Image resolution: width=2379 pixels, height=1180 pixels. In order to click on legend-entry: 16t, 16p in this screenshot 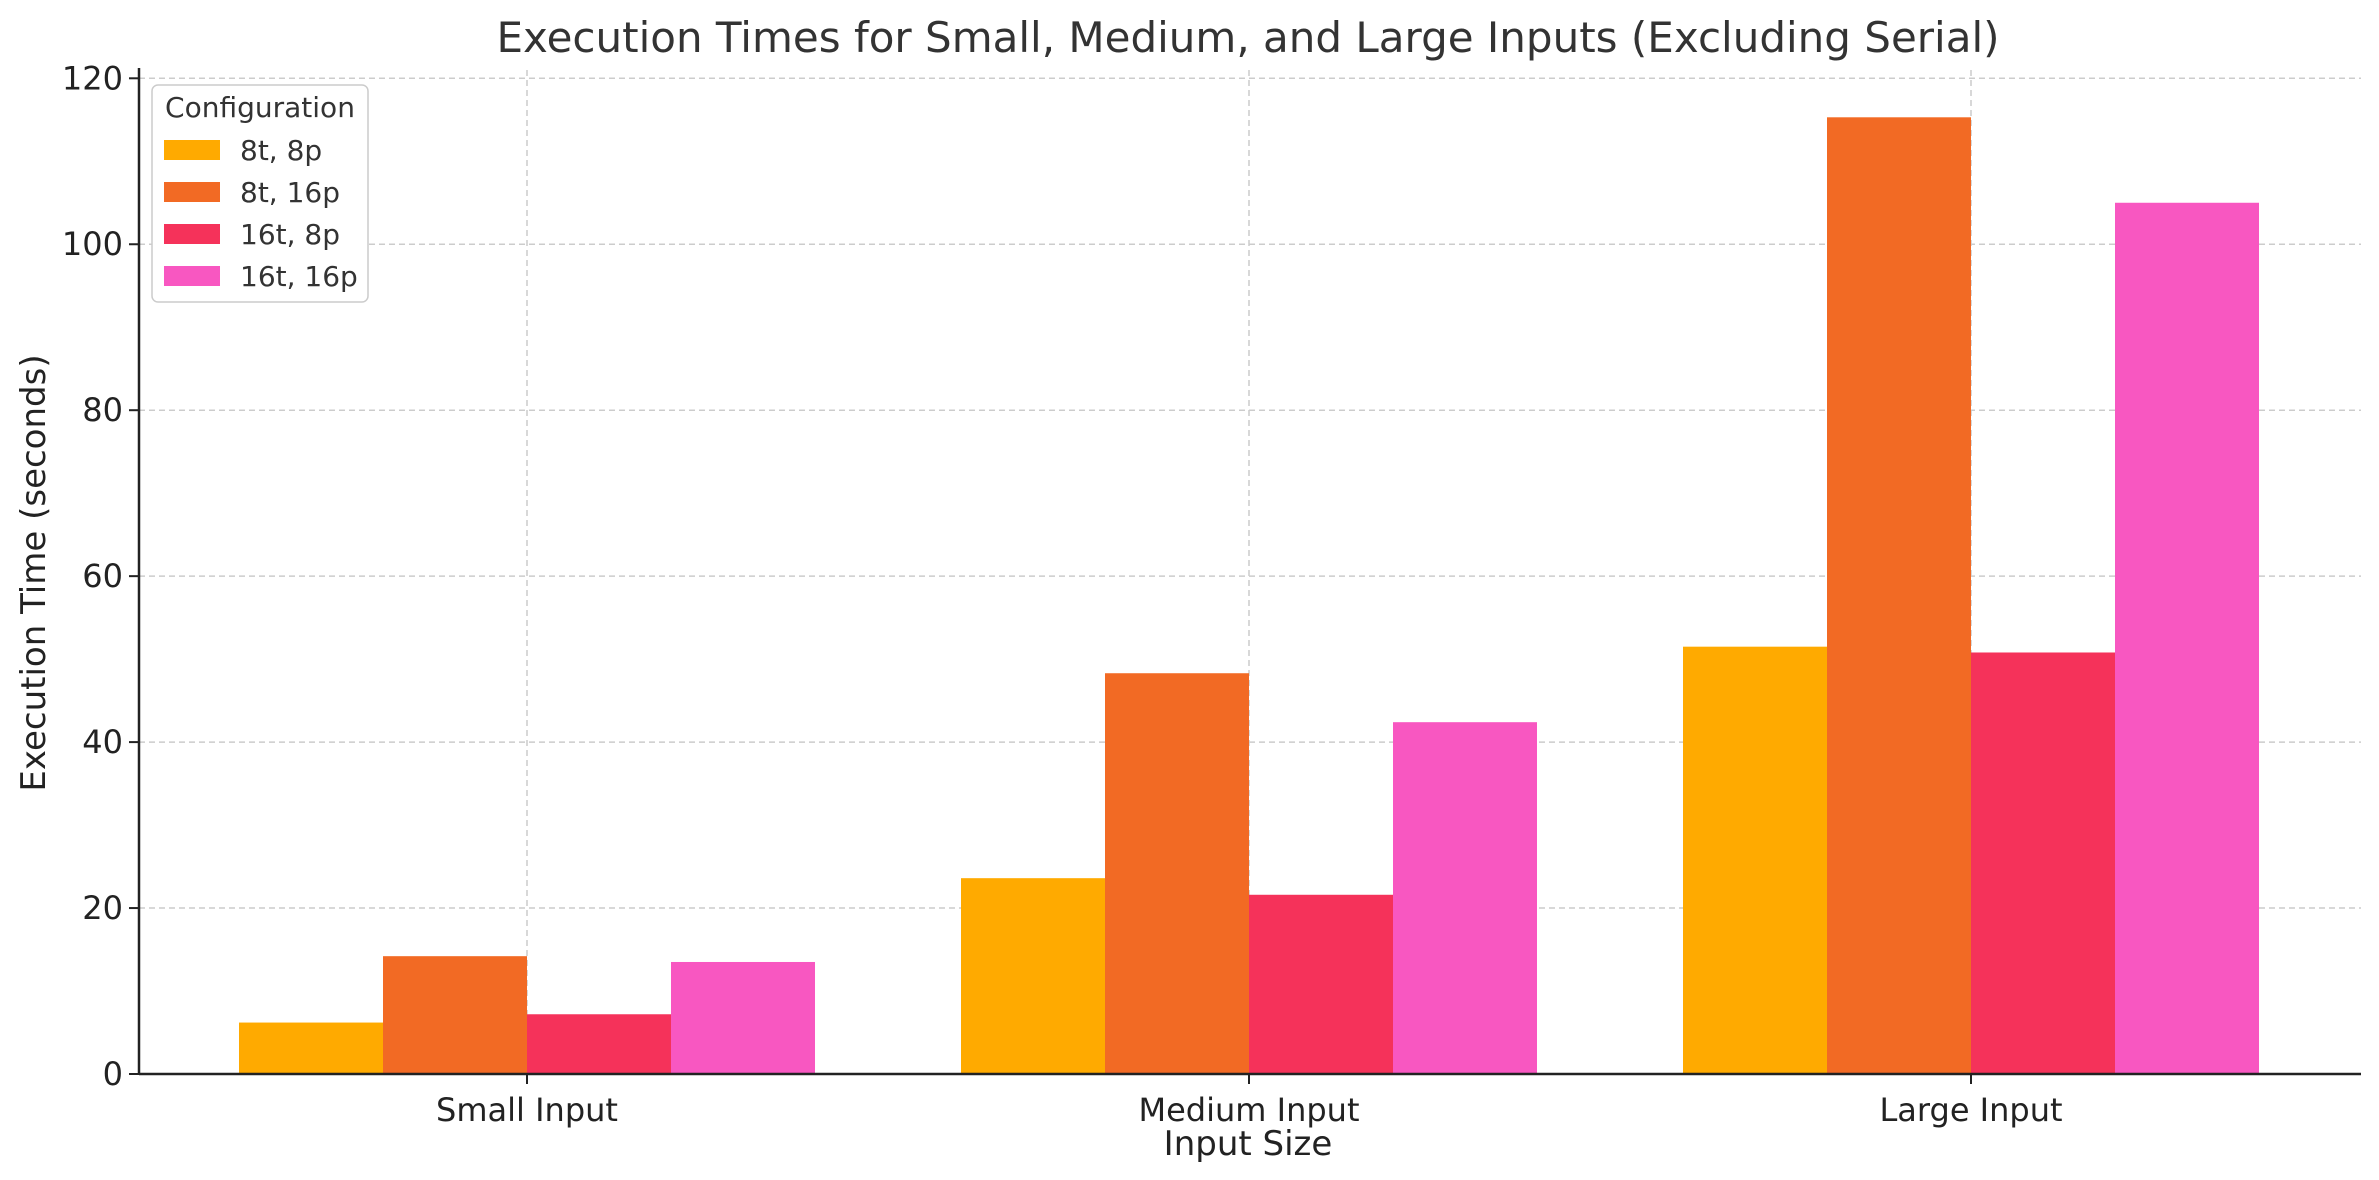, I will do `click(299, 276)`.